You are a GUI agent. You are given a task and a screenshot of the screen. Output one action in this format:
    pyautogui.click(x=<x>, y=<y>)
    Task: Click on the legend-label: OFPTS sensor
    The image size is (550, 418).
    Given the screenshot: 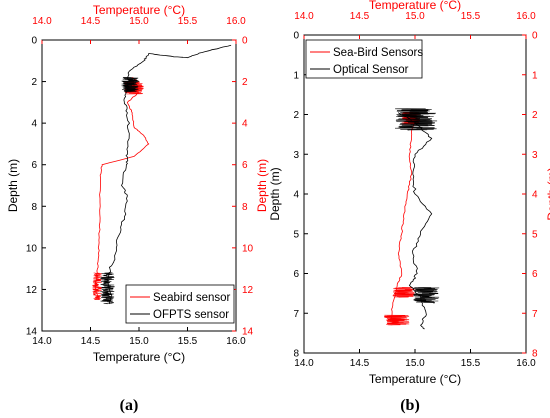 What is the action you would take?
    pyautogui.click(x=191, y=315)
    